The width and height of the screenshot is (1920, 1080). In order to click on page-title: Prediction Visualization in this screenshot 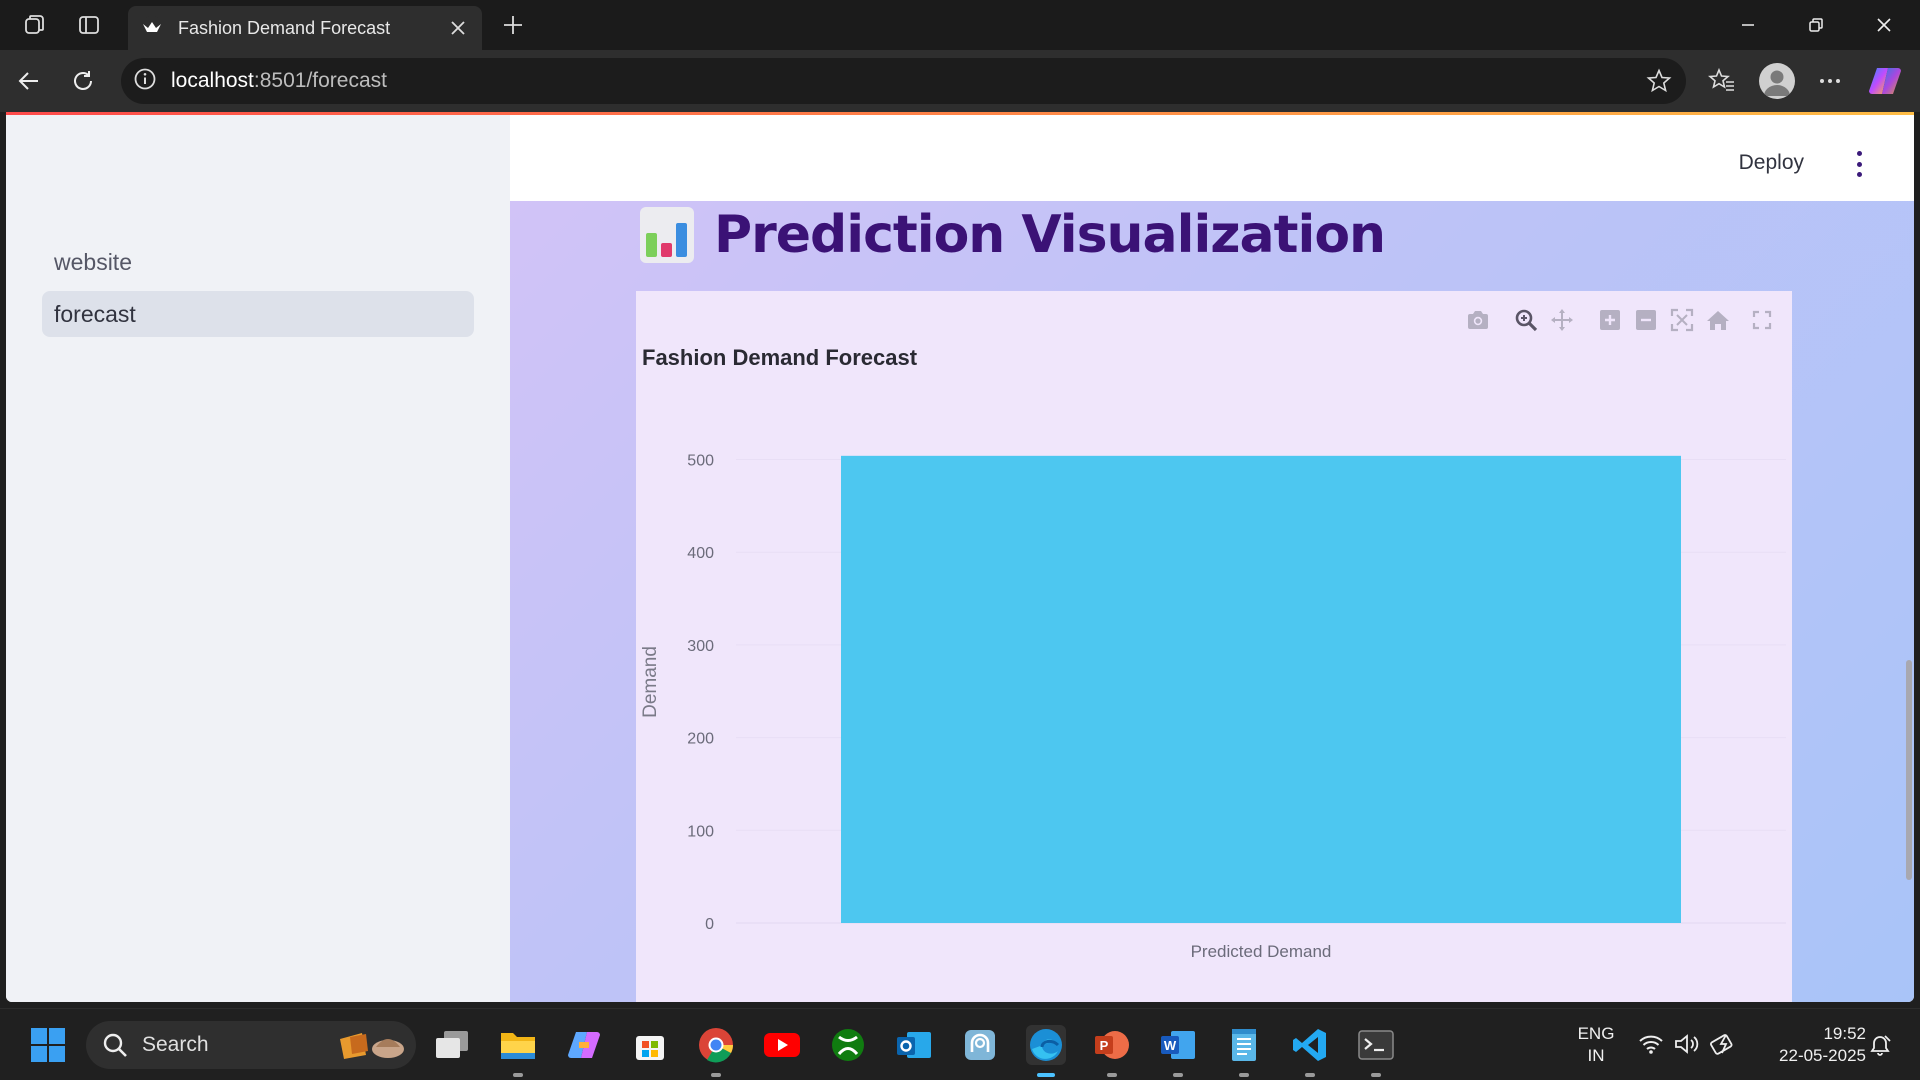, I will do `click(1013, 235)`.